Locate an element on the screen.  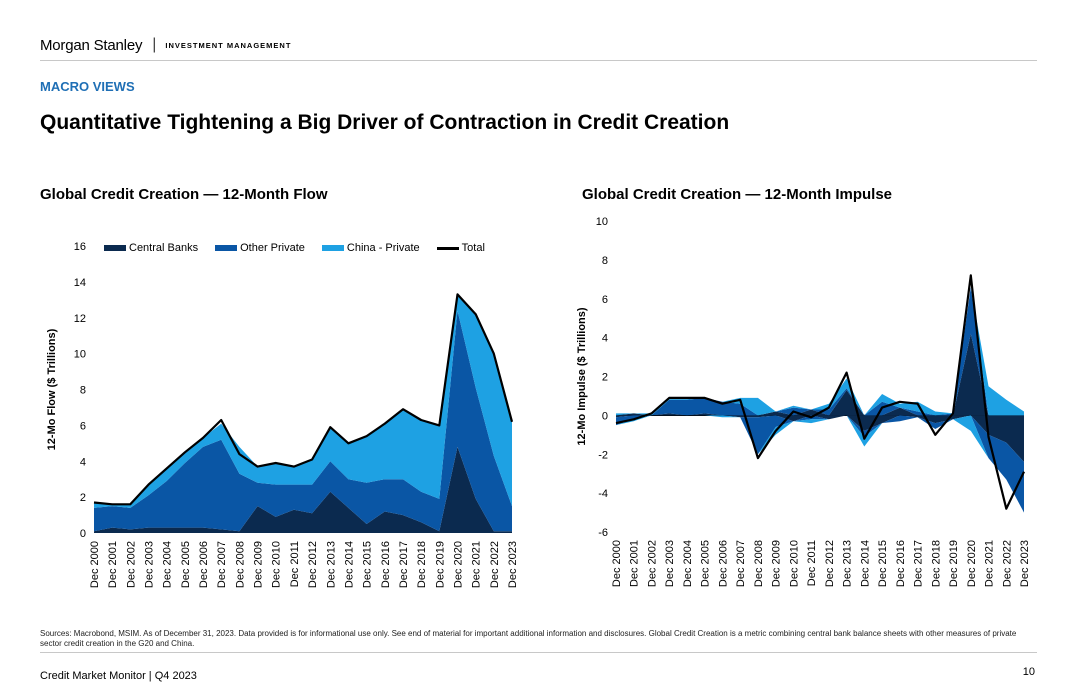
impulse-y-tick: 10 is located at coordinates (602, 222).